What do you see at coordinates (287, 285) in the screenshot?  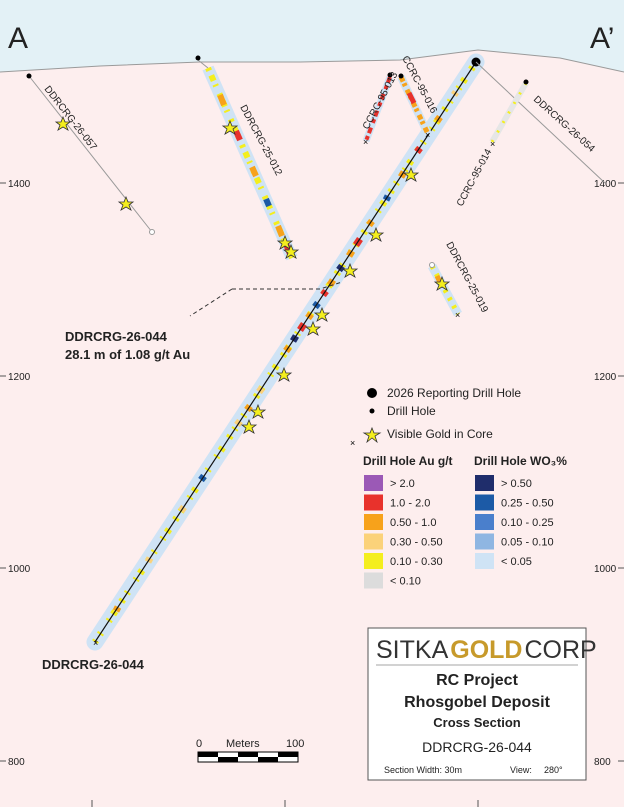 I see `callout-leader` at bounding box center [287, 285].